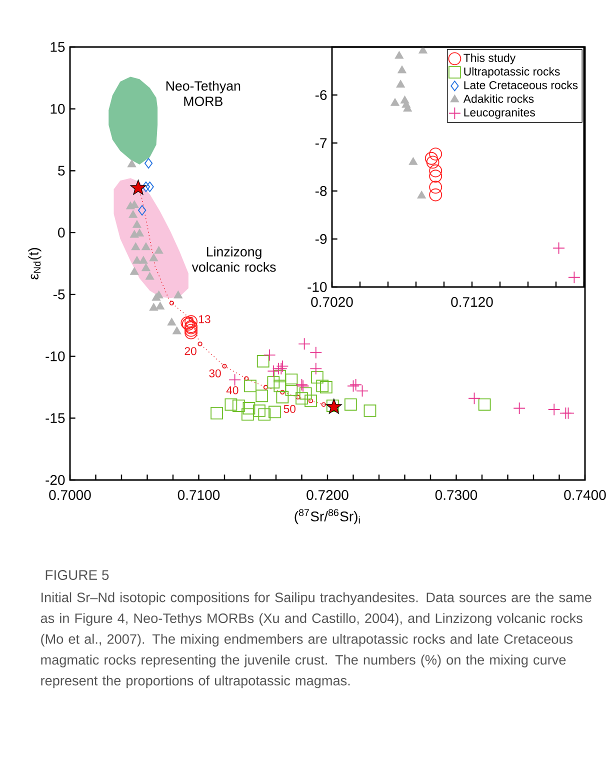  What do you see at coordinates (456, 495) in the screenshot?
I see `x-tick-label: 0.7300` at bounding box center [456, 495].